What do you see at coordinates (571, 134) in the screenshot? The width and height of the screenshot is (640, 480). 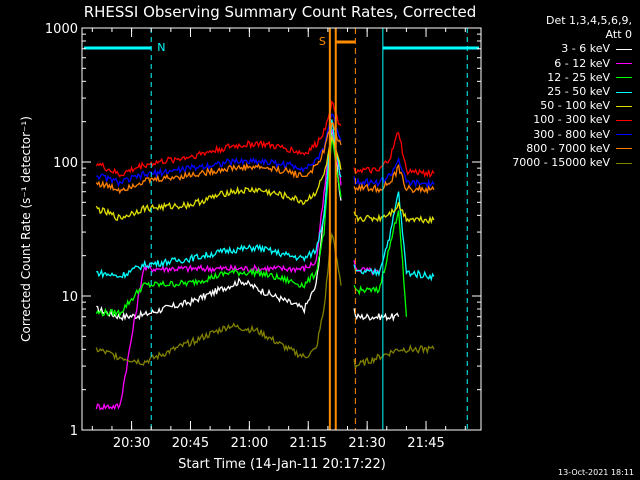 I see `legend-entry-label: 300 - 800 keV` at bounding box center [571, 134].